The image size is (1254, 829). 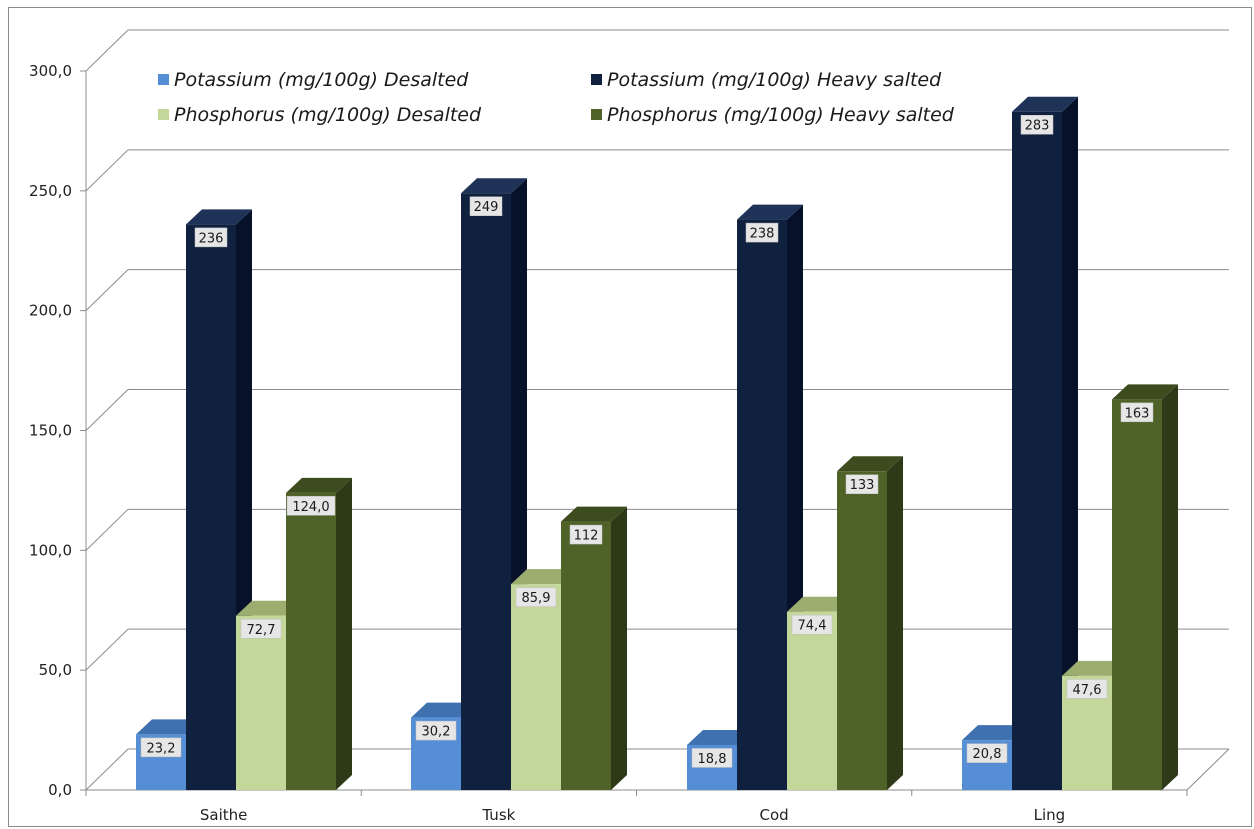 What do you see at coordinates (50, 311) in the screenshot?
I see `y-tick-label: 200,0` at bounding box center [50, 311].